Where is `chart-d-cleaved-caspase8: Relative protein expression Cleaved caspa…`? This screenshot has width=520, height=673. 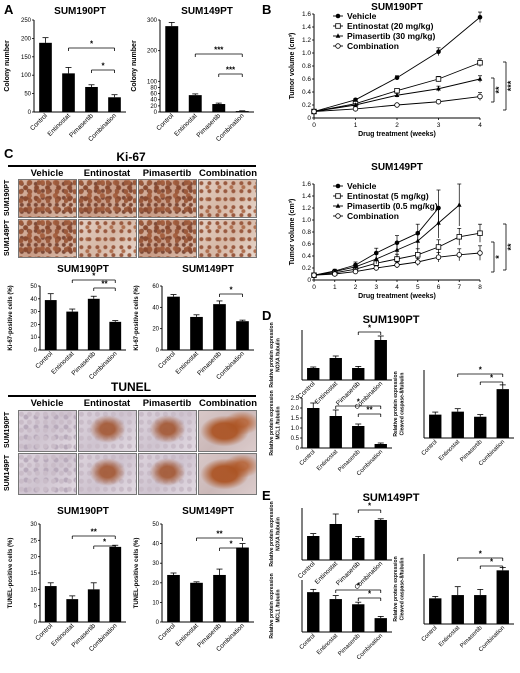
chart-d-cleaved-caspase8: Relative protein expression Cleaved caspa… is located at coordinates (453, 416).